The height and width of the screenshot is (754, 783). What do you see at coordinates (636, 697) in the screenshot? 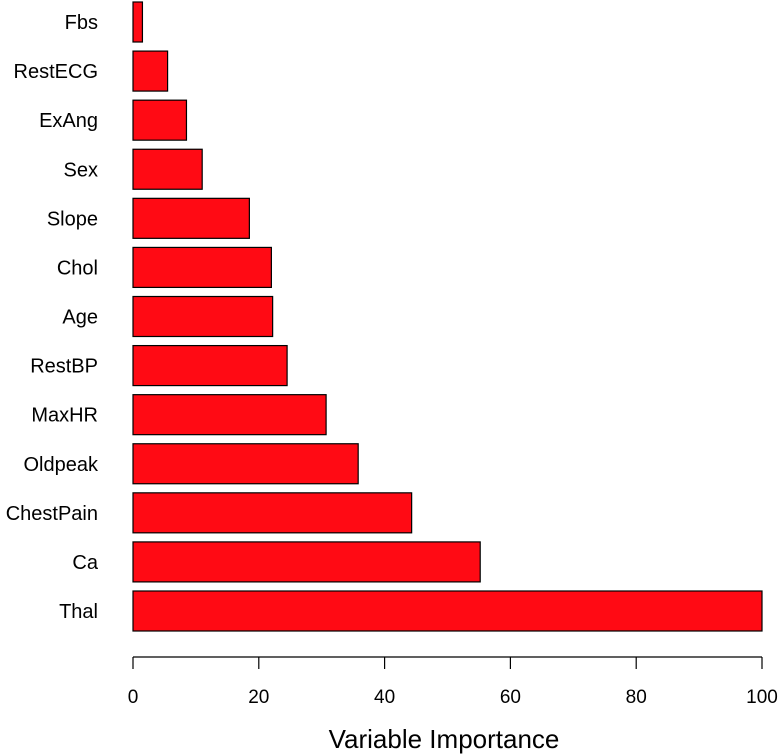
I see `x-tick-label-80: 80` at bounding box center [636, 697].